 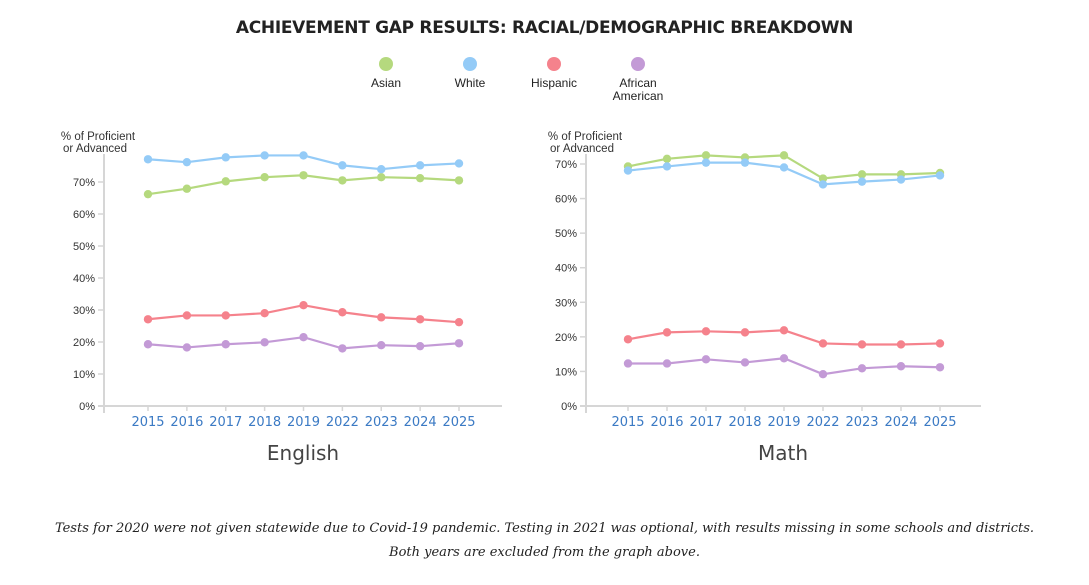 I want to click on y-axis-title: % of Proficient or Advanced, so click(x=98, y=143).